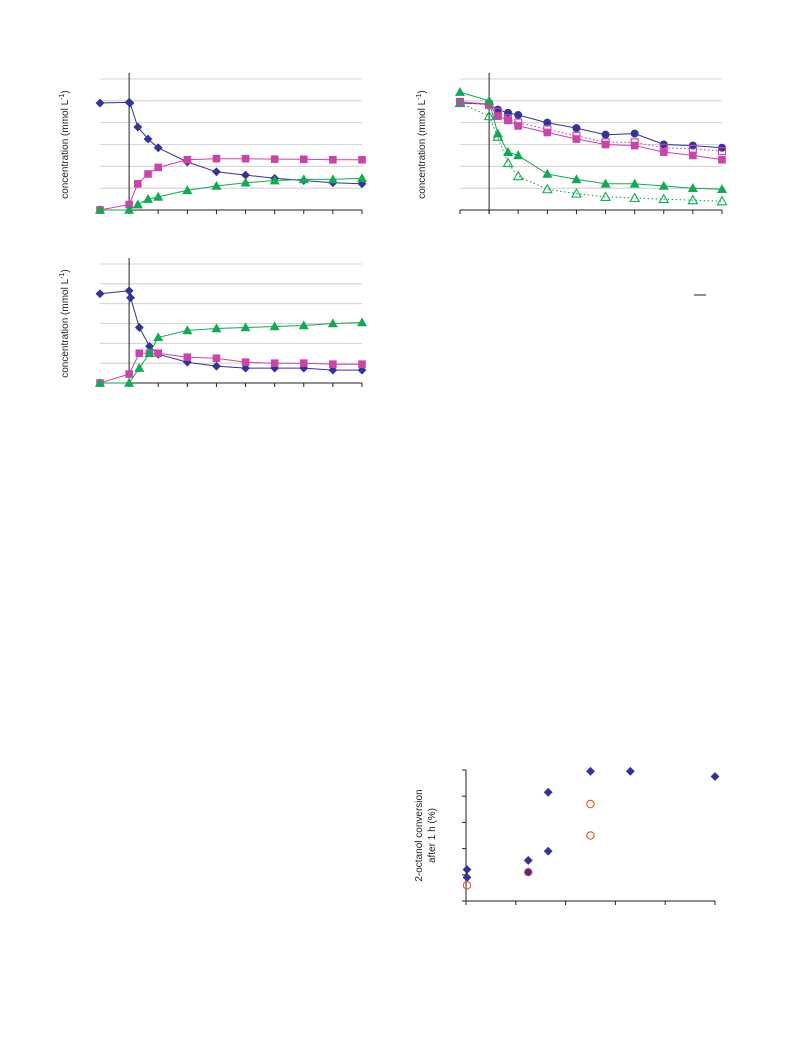 The width and height of the screenshot is (793, 1057). Describe the element at coordinates (432, 835) in the screenshot. I see `y-axis-label-line2: after 1 h (%)` at that location.